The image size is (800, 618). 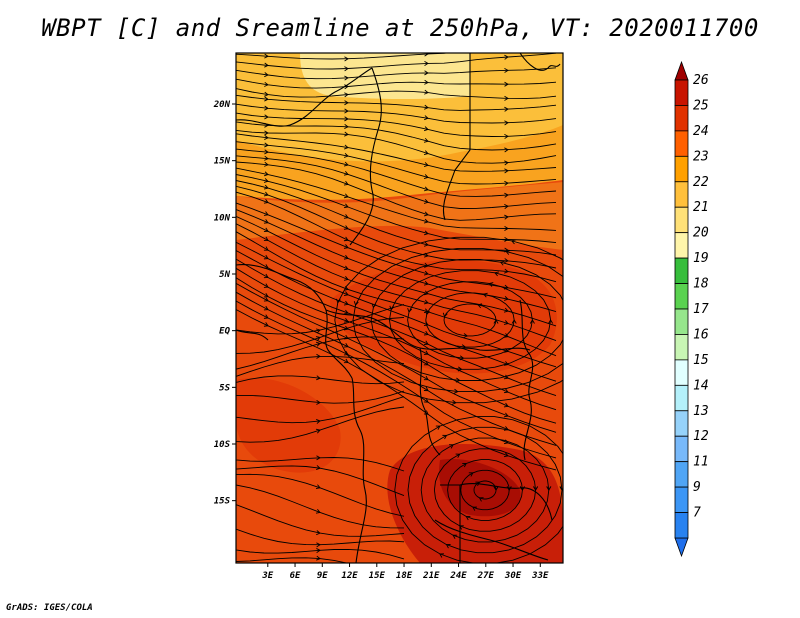 I want to click on colorbar-level-label: 21, so click(x=701, y=207).